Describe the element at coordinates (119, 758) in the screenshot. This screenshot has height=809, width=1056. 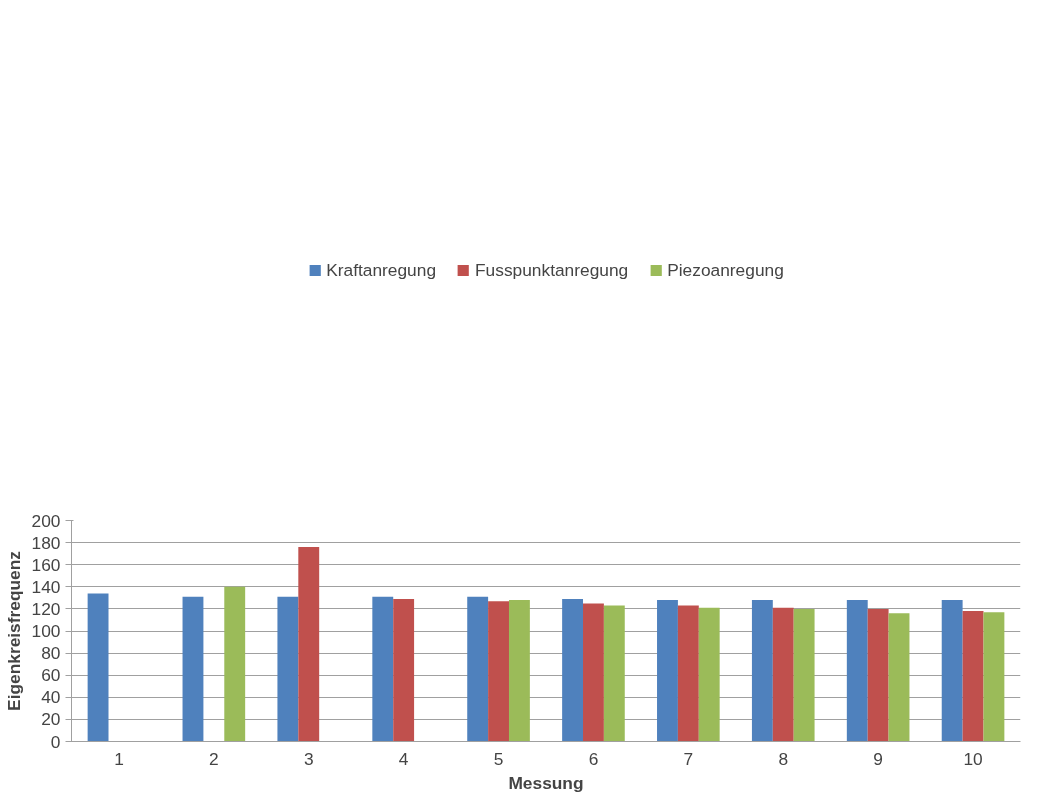
I see `x-tick-label: 1` at that location.